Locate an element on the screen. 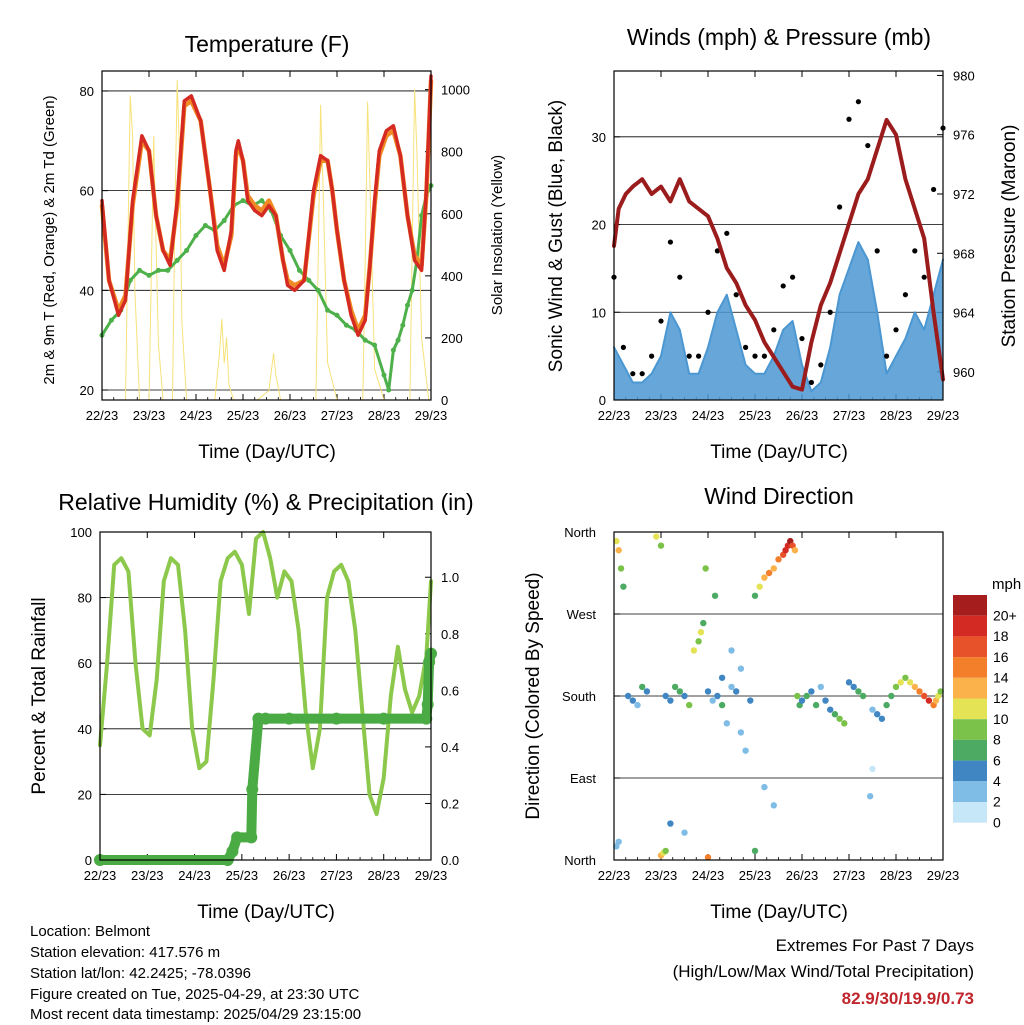  station-latlon: Station lat/lon: 42.2425; -78.0396 is located at coordinates (141, 973).